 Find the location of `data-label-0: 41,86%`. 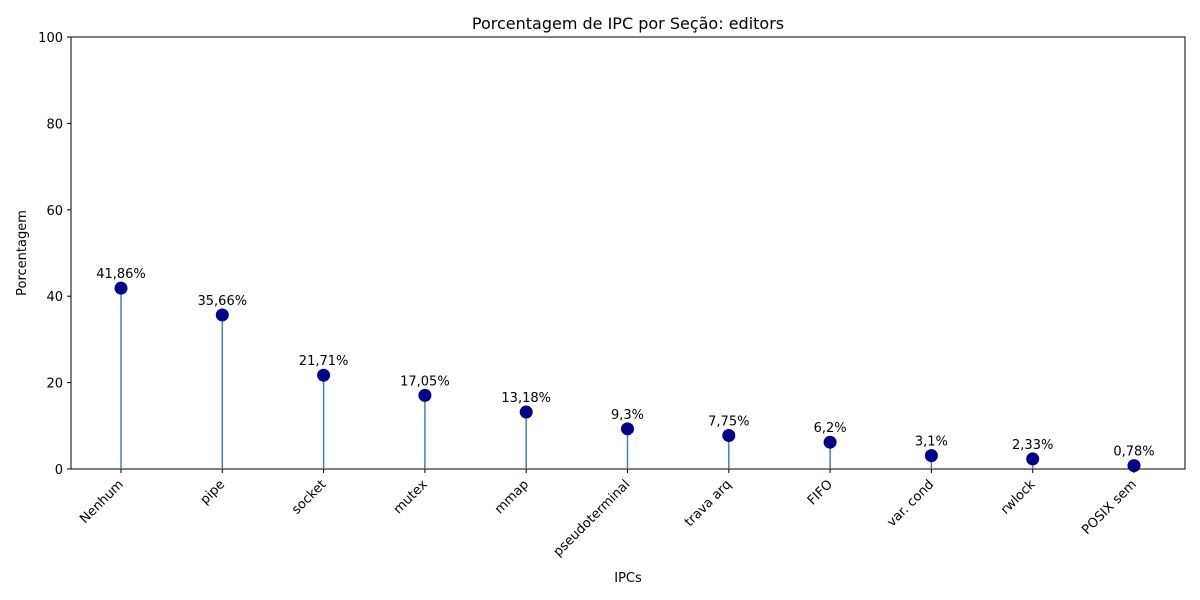

data-label-0: 41,86% is located at coordinates (121, 274).